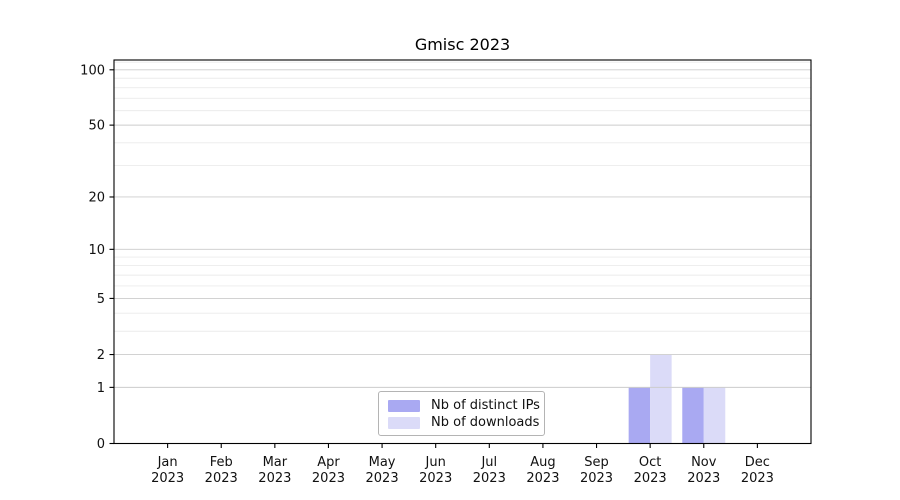 The height and width of the screenshot is (500, 900). I want to click on bar-nov-series0, so click(693, 415).